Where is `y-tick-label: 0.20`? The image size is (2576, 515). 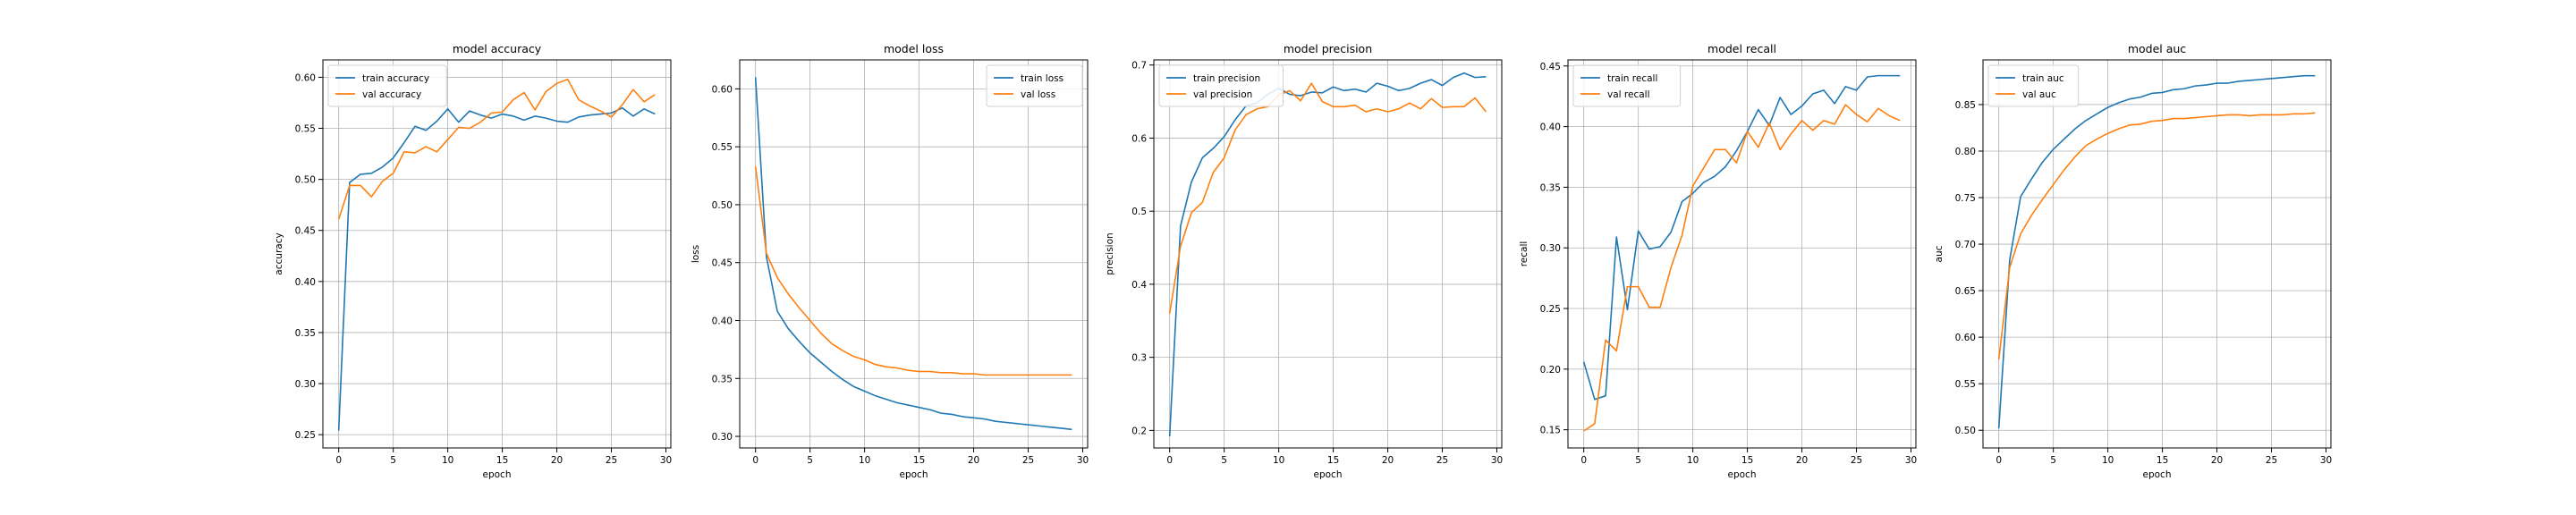 y-tick-label: 0.20 is located at coordinates (1550, 371).